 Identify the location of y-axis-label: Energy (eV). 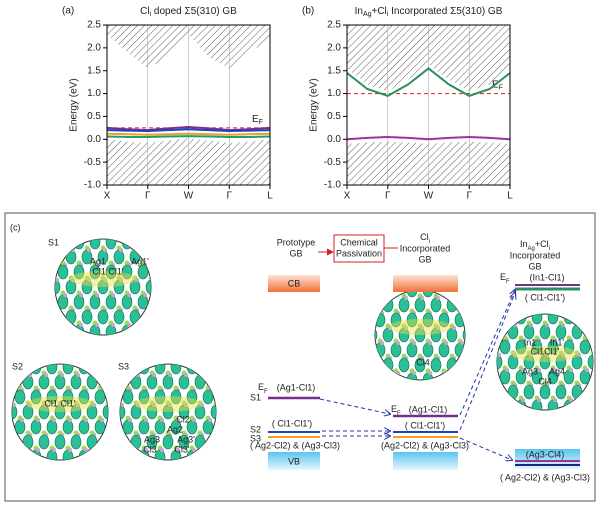
(74, 104).